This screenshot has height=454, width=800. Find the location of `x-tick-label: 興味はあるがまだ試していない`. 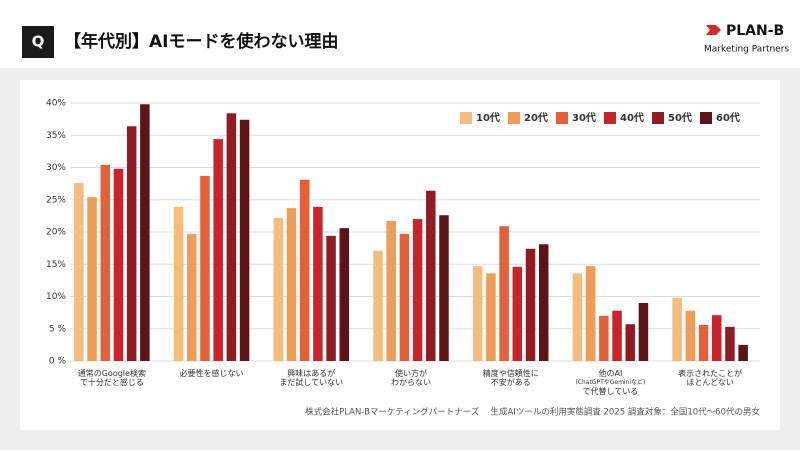

x-tick-label: 興味はあるがまだ試していない is located at coordinates (311, 377).